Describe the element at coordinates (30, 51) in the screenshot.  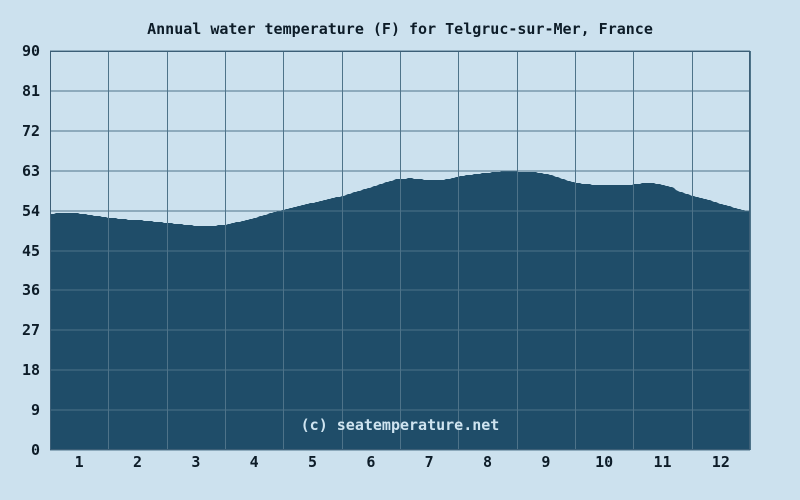
I see `y-tick-label-90: 90` at that location.